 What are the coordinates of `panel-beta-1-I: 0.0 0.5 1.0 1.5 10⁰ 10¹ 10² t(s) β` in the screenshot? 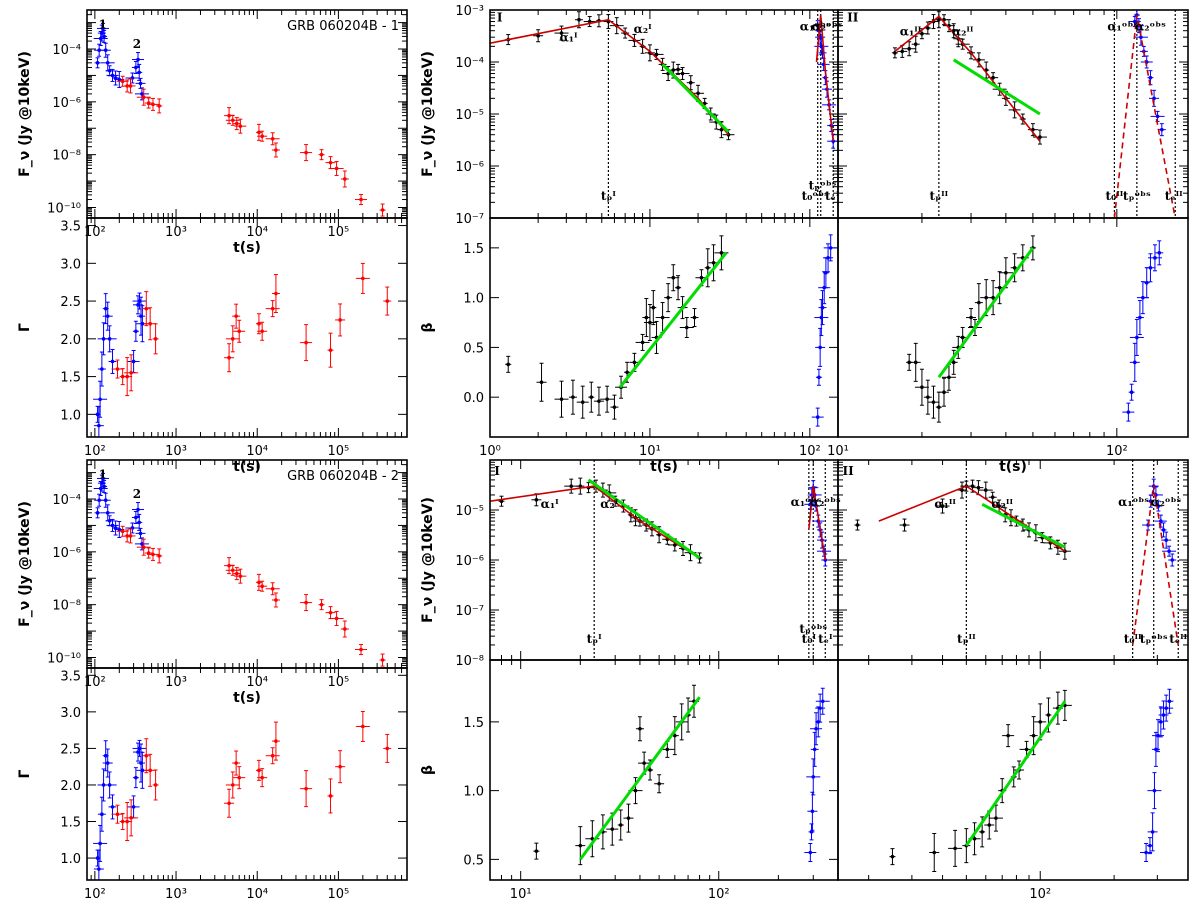 It's located at (629, 346).